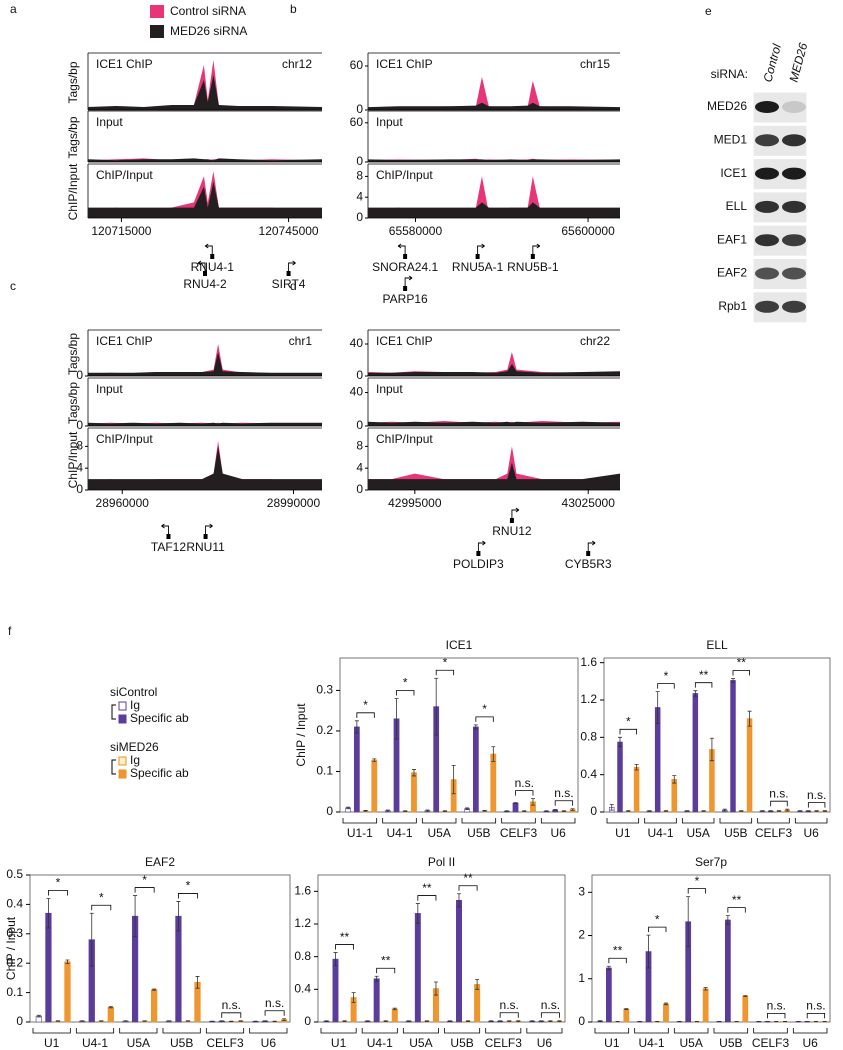 The height and width of the screenshot is (1050, 843). What do you see at coordinates (213, 267) in the screenshot?
I see `gene-label: RNU4-1` at bounding box center [213, 267].